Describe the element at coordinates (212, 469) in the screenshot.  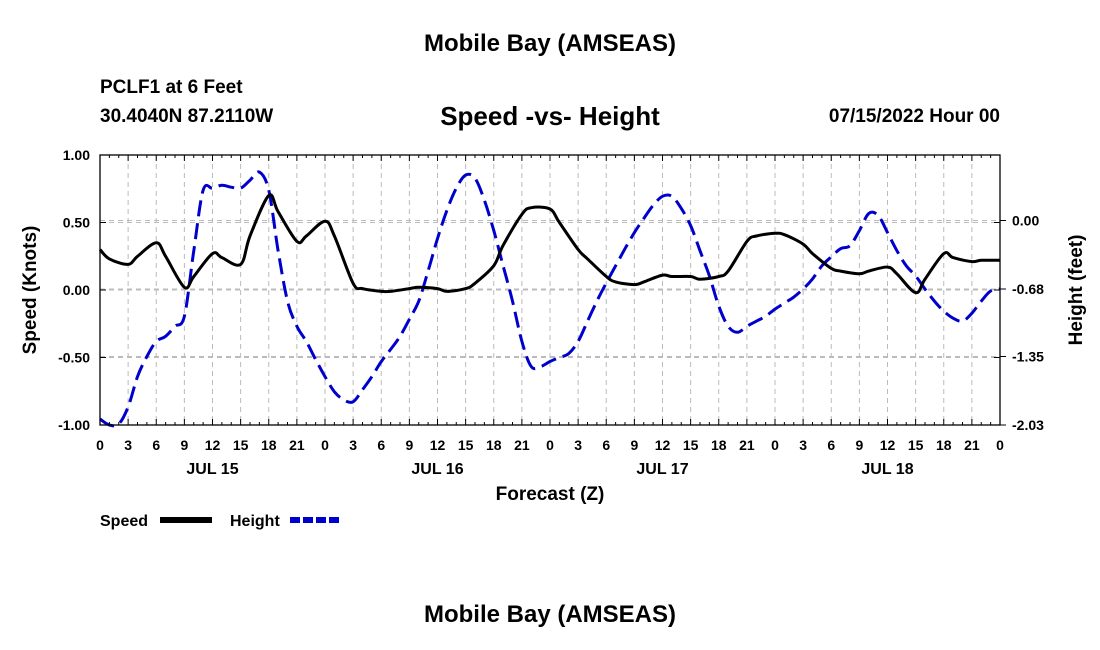
I see `x-date-label: JUL 15` at that location.